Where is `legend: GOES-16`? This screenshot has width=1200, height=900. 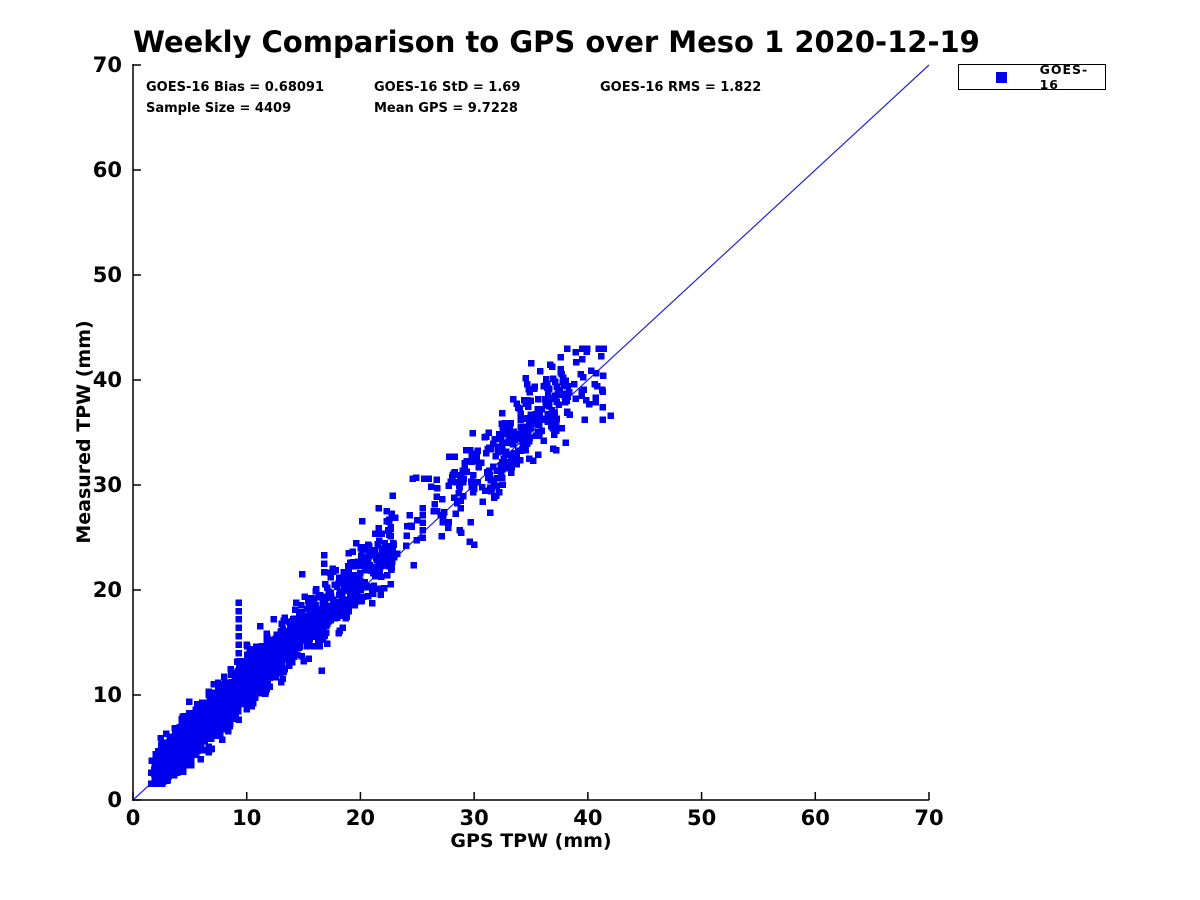 legend: GOES-16 is located at coordinates (1032, 77).